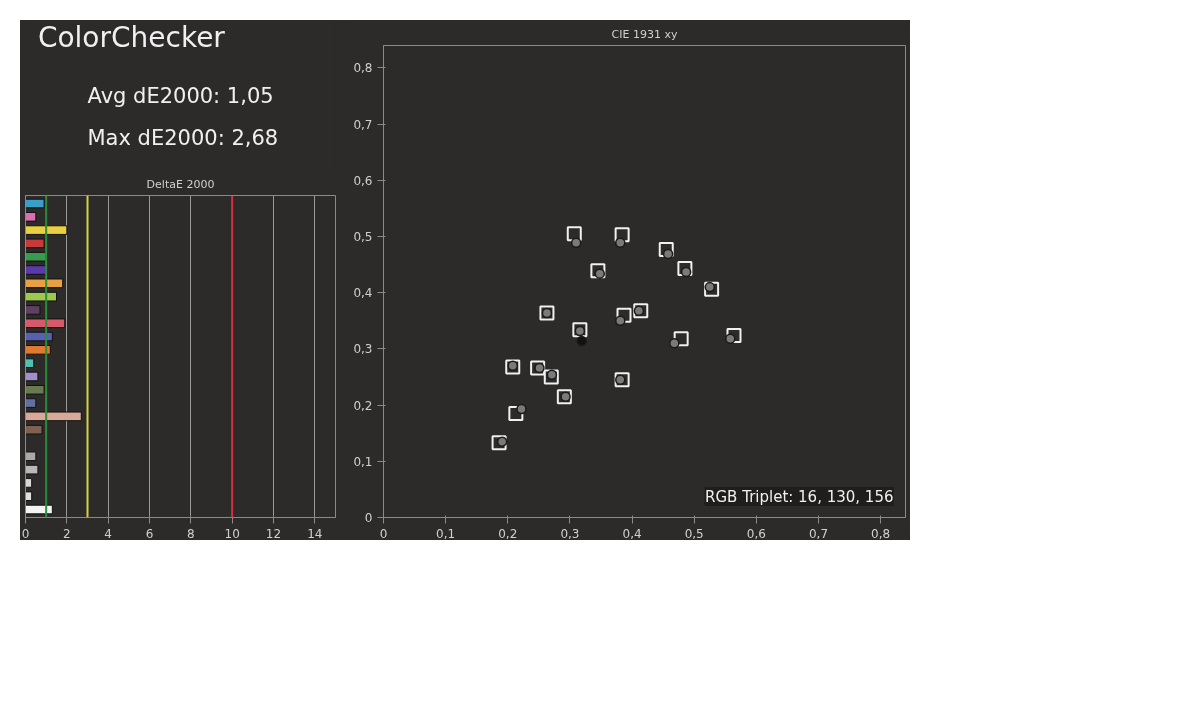  Describe the element at coordinates (508, 533) in the screenshot. I see `x-tick-label: 0,2` at that location.